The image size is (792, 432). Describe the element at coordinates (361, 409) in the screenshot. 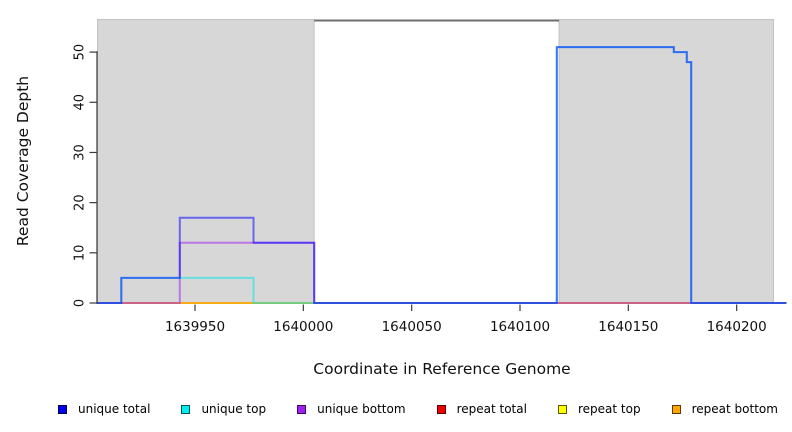

I see `legend-label: unique bottom` at that location.